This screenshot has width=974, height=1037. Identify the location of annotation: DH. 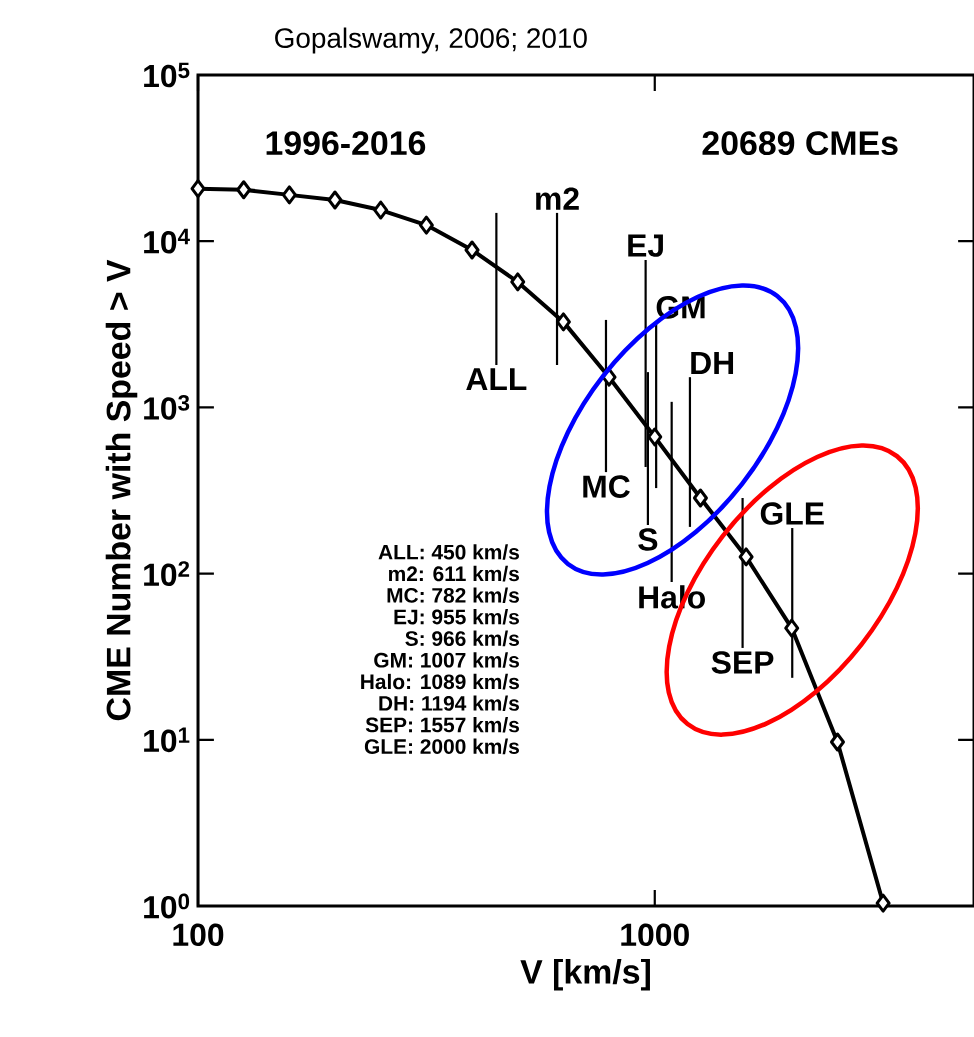
(712, 363).